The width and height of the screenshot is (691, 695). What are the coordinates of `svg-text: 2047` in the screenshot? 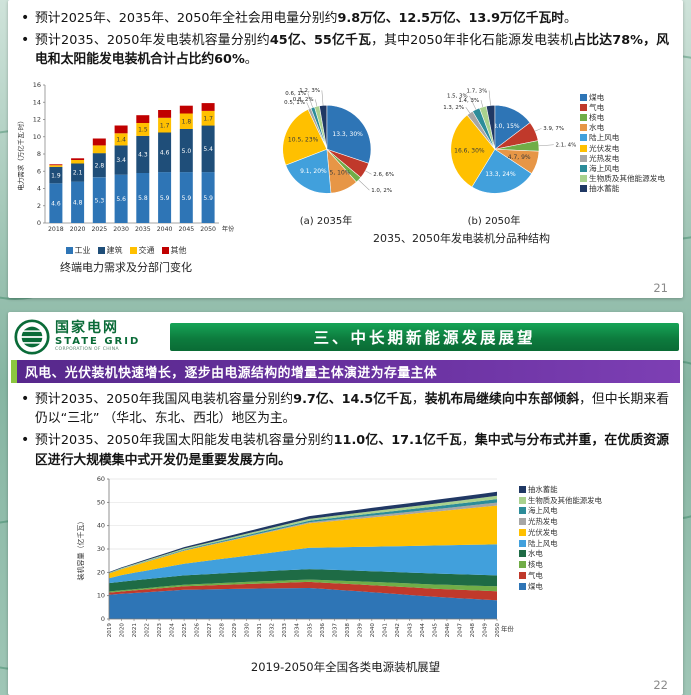 It's located at (461, 629).